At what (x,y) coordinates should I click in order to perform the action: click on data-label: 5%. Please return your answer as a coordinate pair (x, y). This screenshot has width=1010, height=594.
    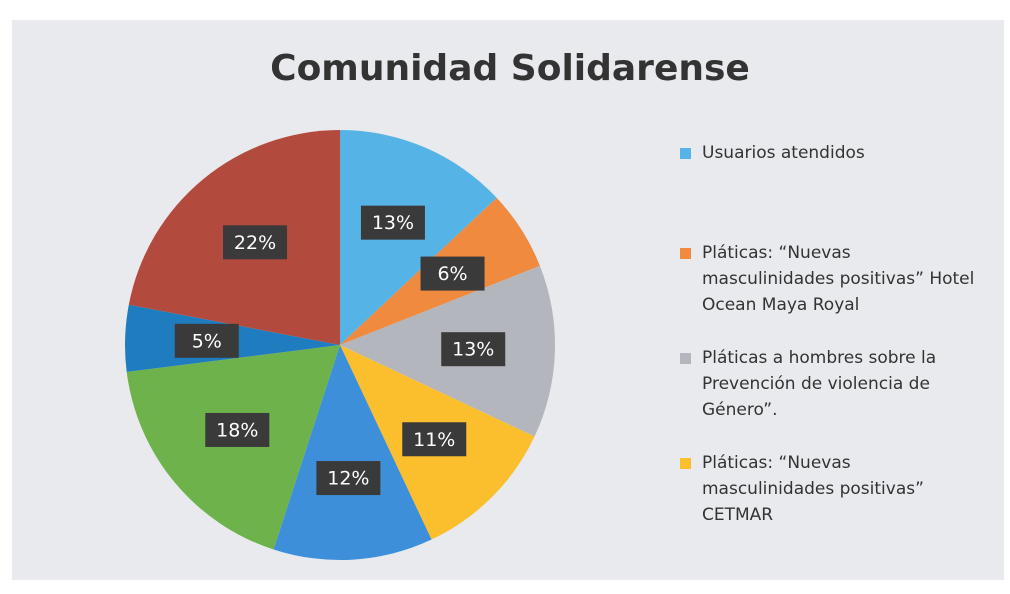
    Looking at the image, I should click on (207, 341).